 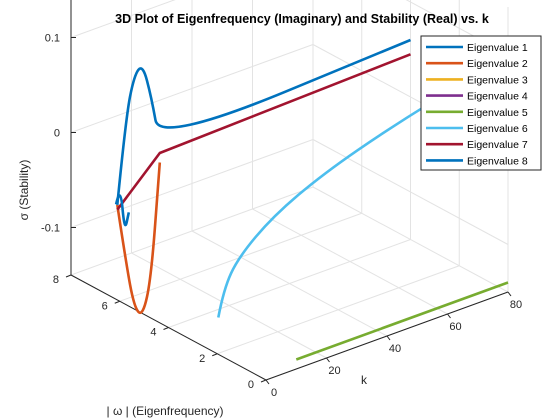 What do you see at coordinates (50, 229) in the screenshot?
I see `z-tick-label: -0.1` at bounding box center [50, 229].